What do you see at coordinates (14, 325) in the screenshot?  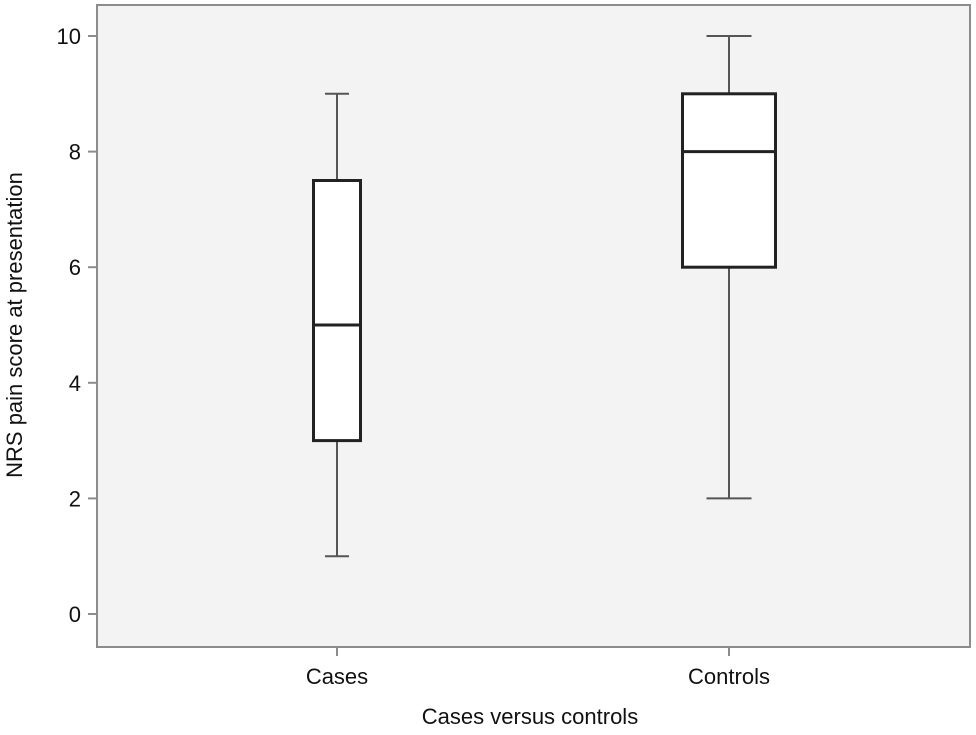 I see `y-axis-label: NRS pain score at presentation` at bounding box center [14, 325].